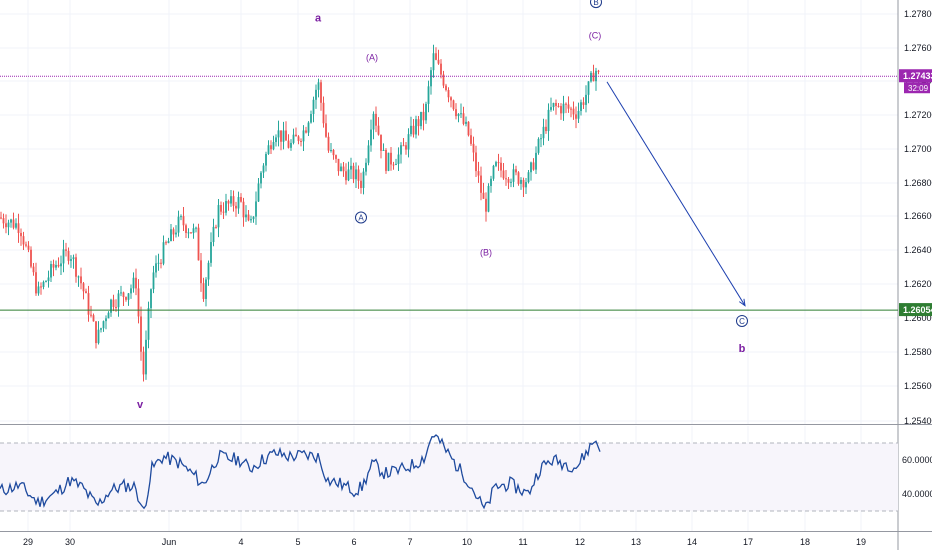 This screenshot has width=932, height=550. What do you see at coordinates (692, 542) in the screenshot?
I see `x-tick-label: 14` at bounding box center [692, 542].